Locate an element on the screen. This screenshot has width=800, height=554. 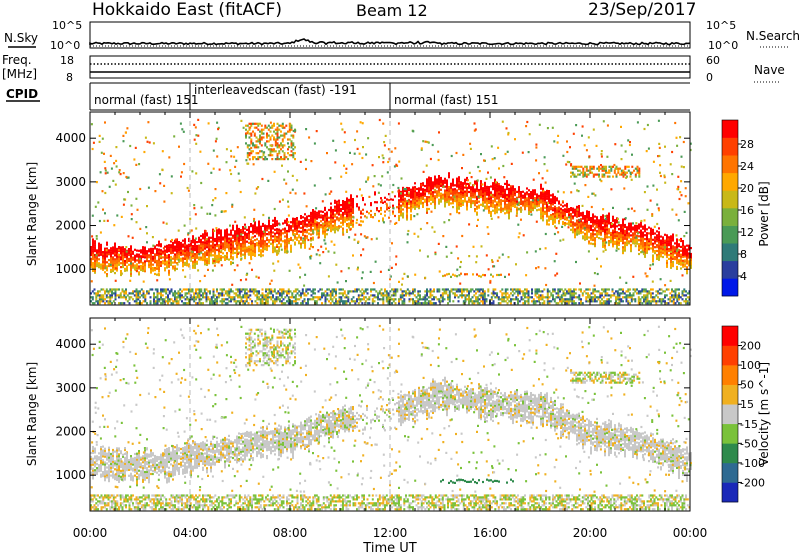
station-title: Hokkaido East (fitACF) is located at coordinates (187, 10).